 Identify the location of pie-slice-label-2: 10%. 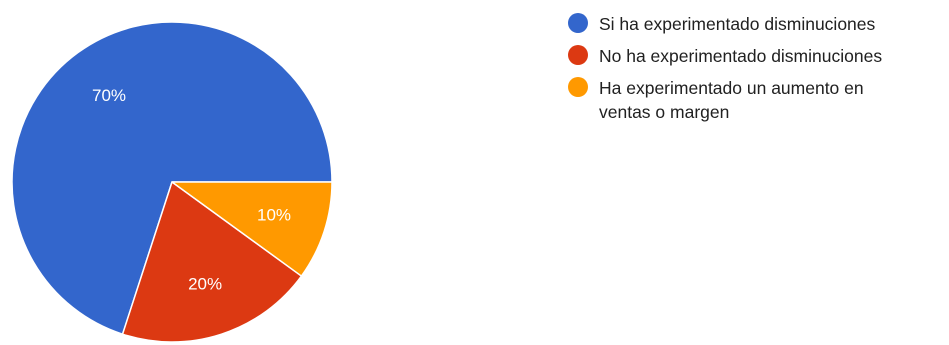
(274, 215).